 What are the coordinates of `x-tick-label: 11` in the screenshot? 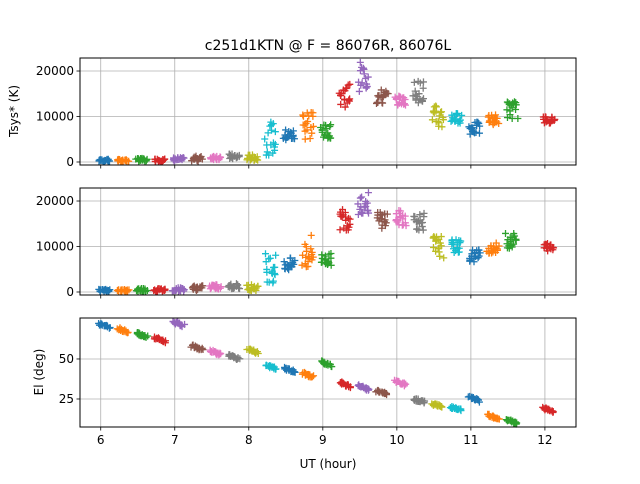 It's located at (470, 440).